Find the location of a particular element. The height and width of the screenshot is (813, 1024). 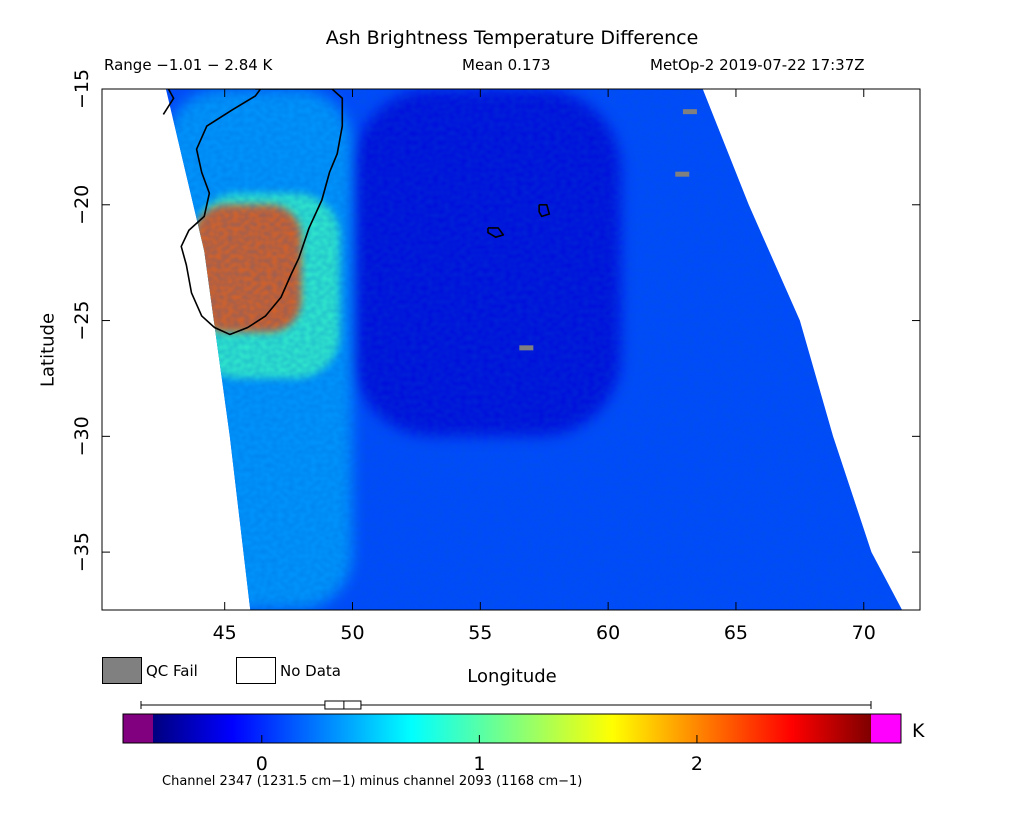

qc-fail-swatch is located at coordinates (122, 670).